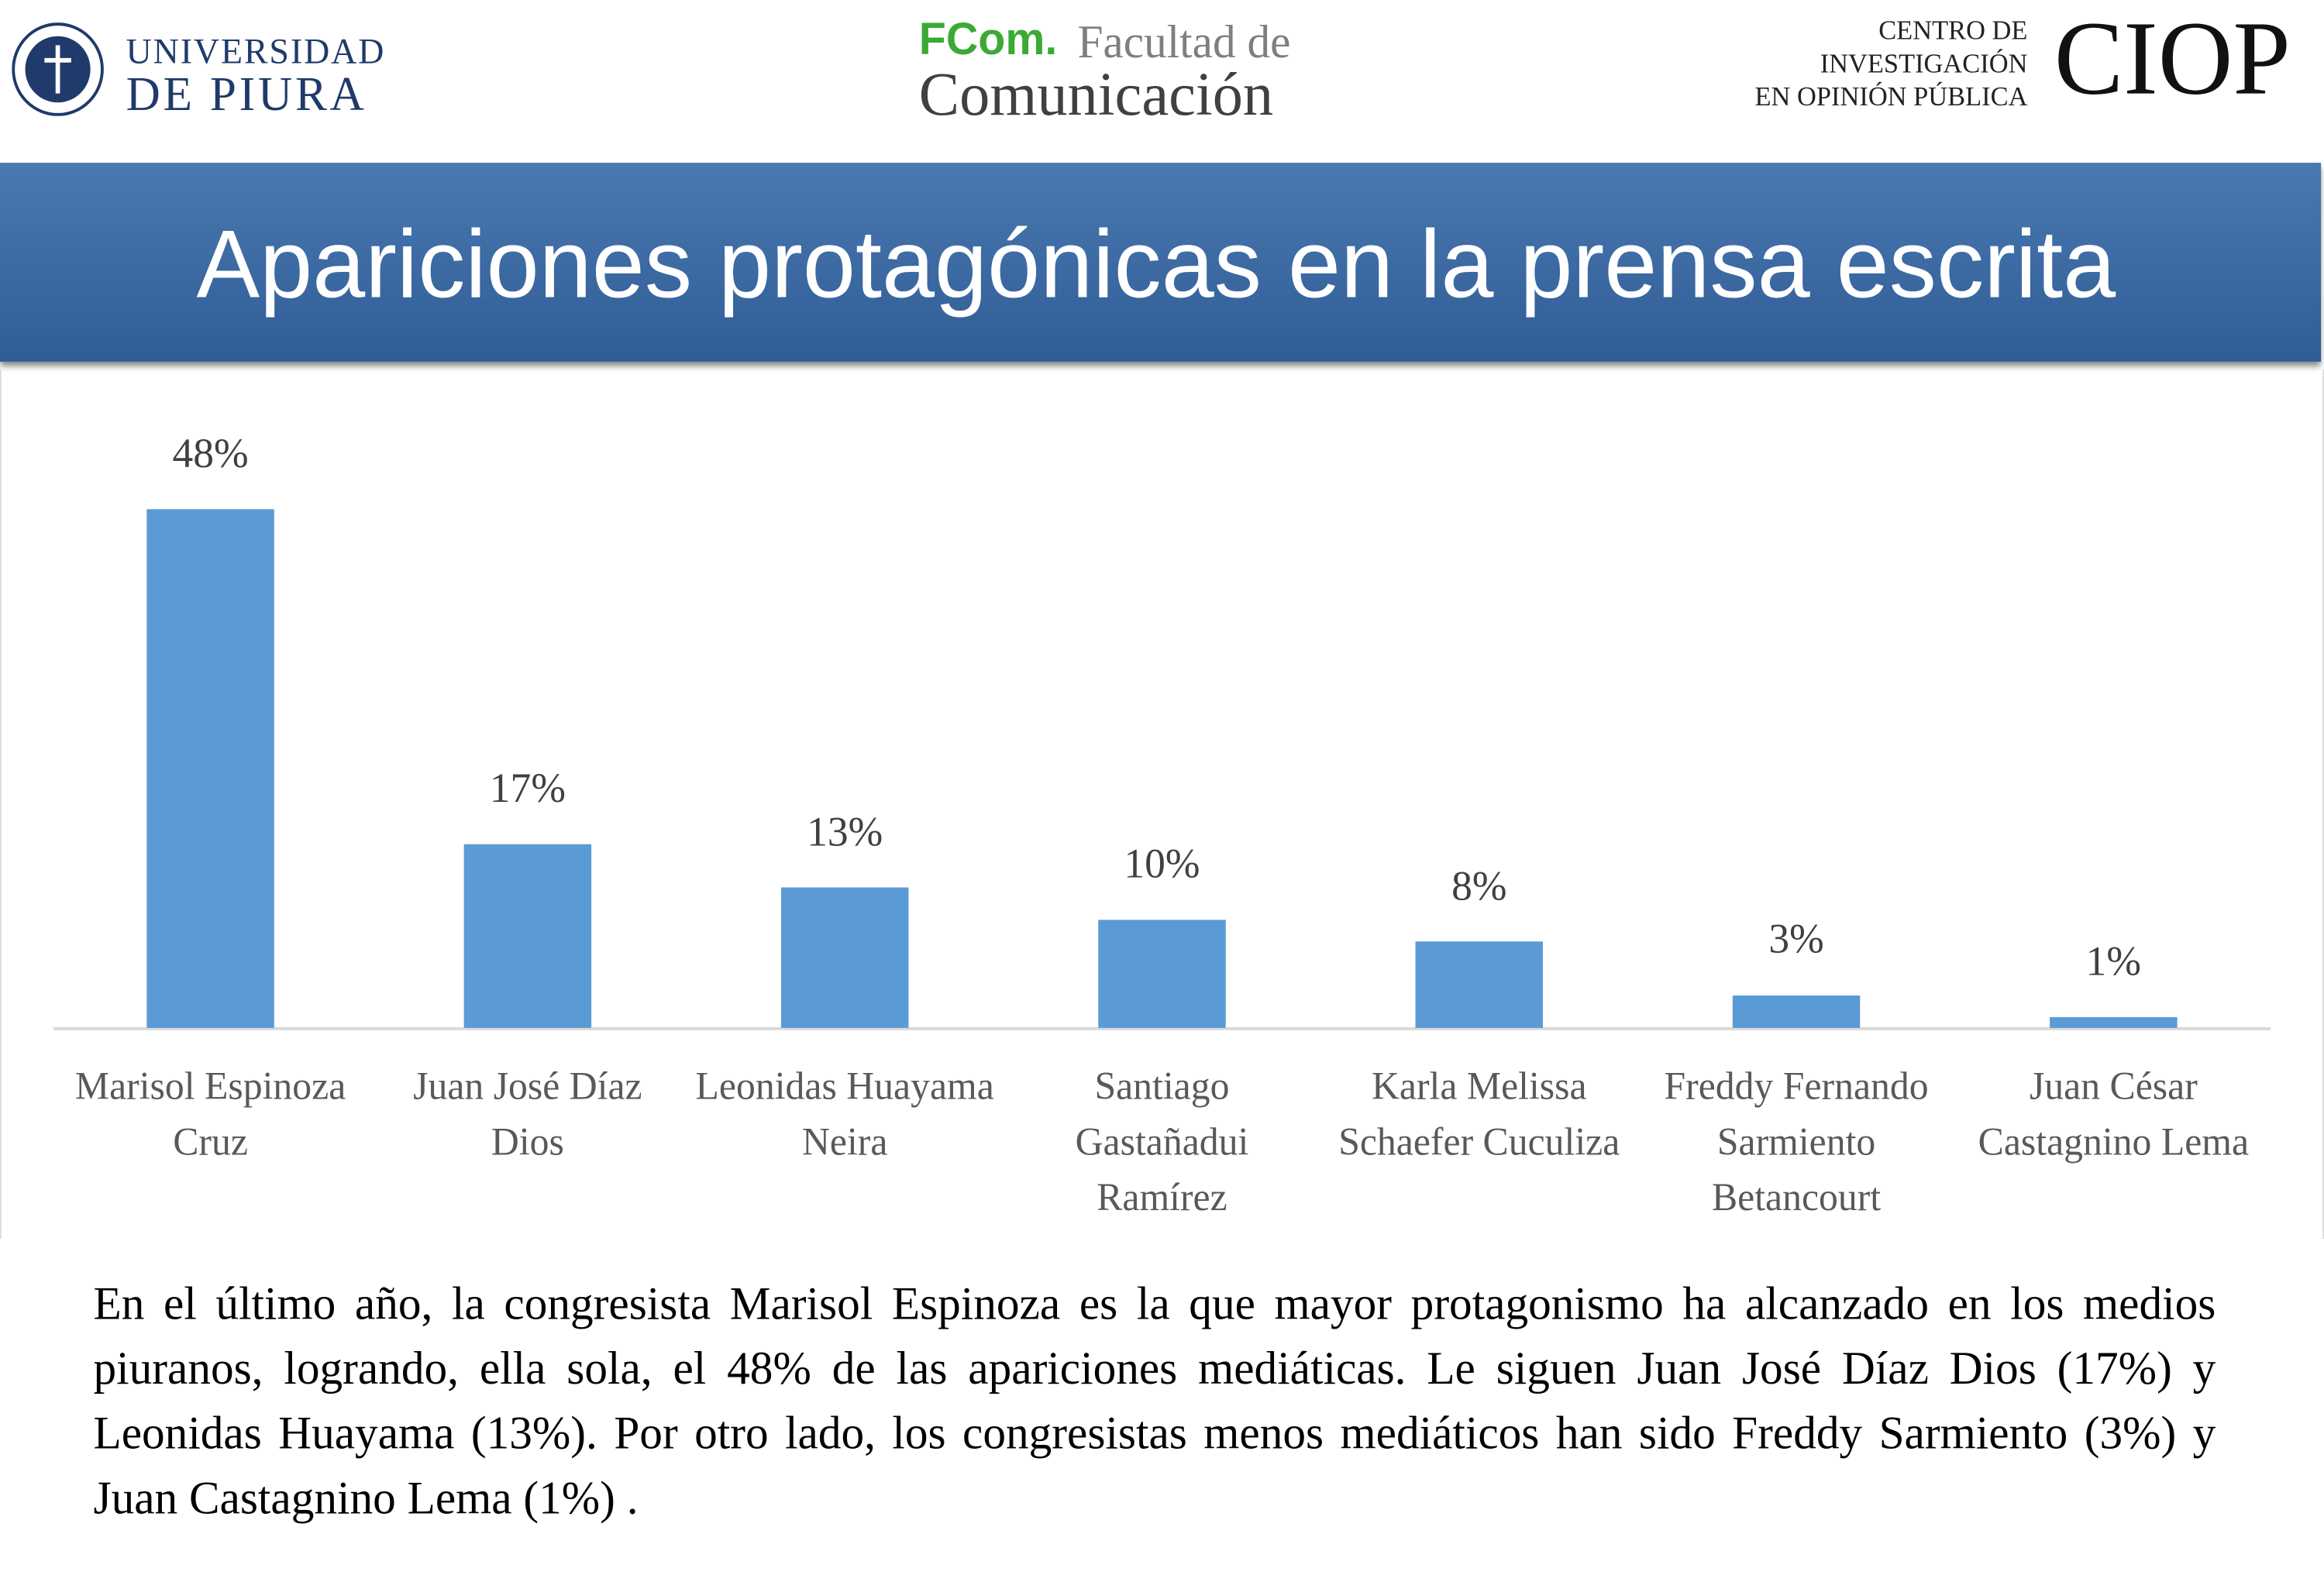  I want to click on value-label: 8%, so click(1479, 886).